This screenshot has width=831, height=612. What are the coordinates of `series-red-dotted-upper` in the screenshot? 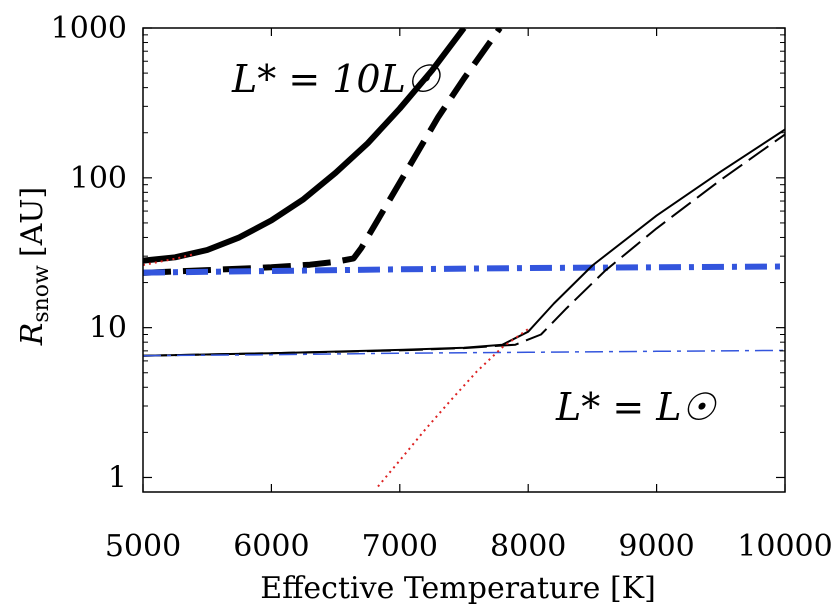 It's located at (169, 259).